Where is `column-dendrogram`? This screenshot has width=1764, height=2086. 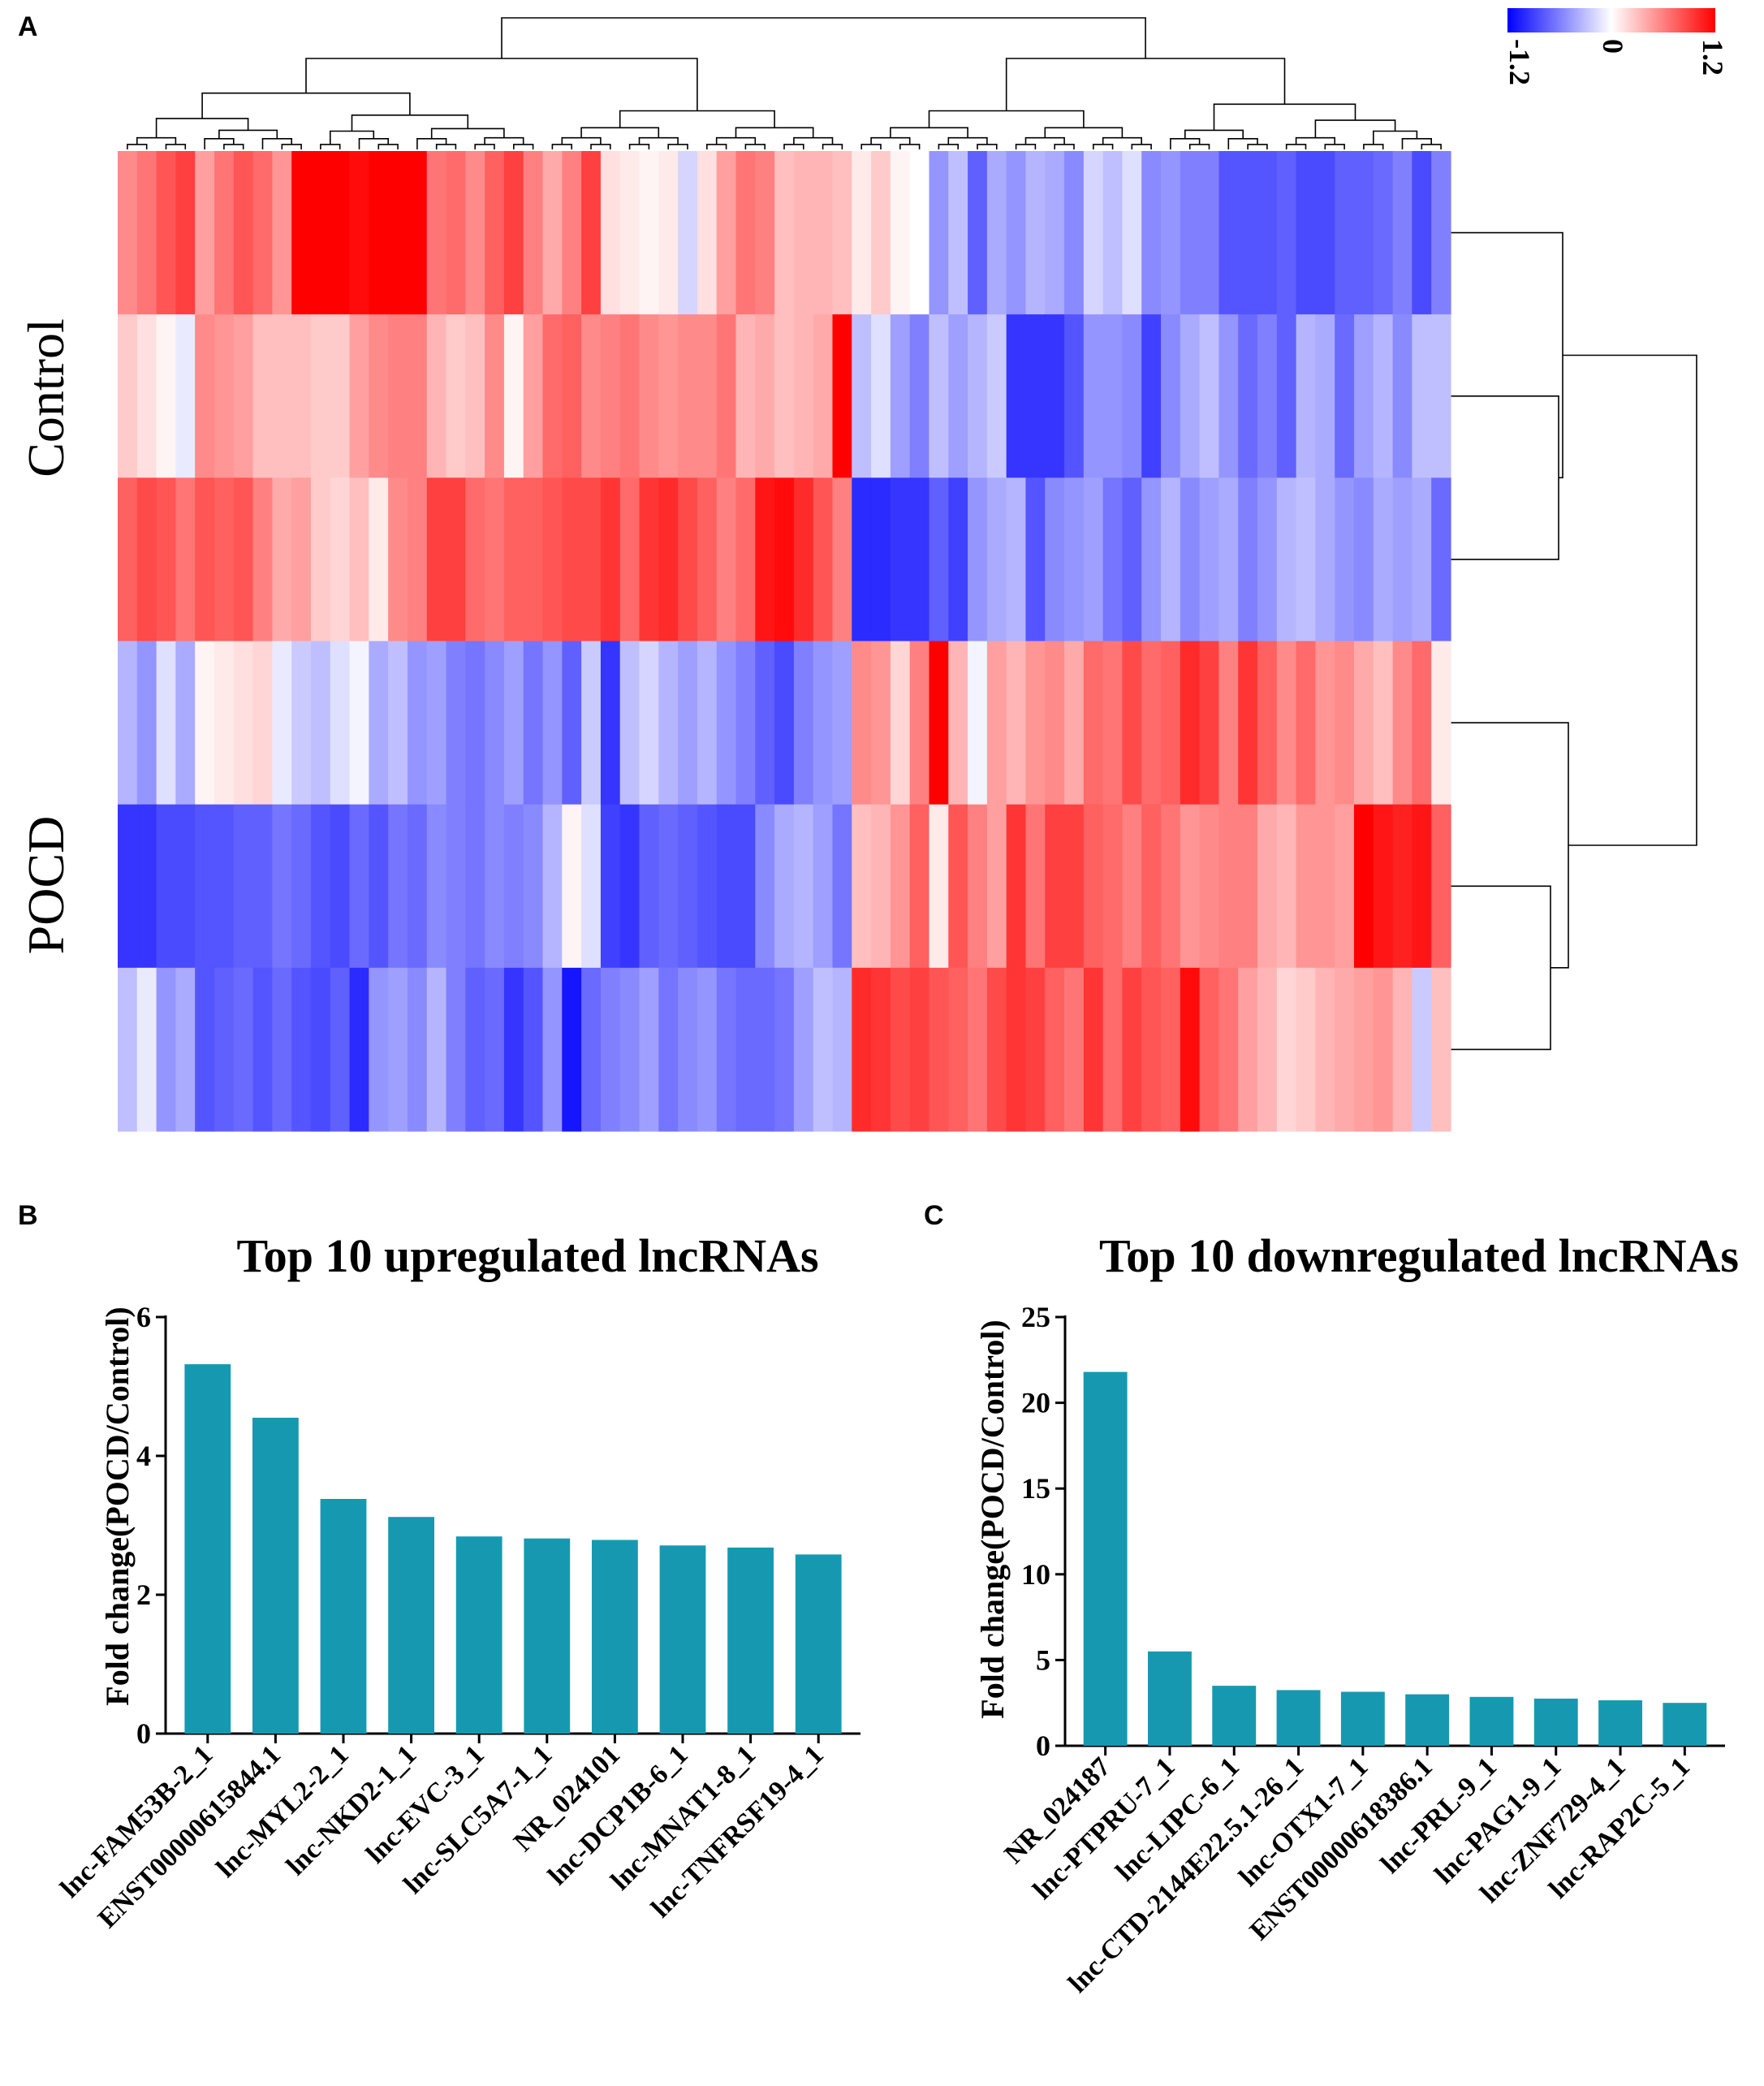
column-dendrogram is located at coordinates (784, 83).